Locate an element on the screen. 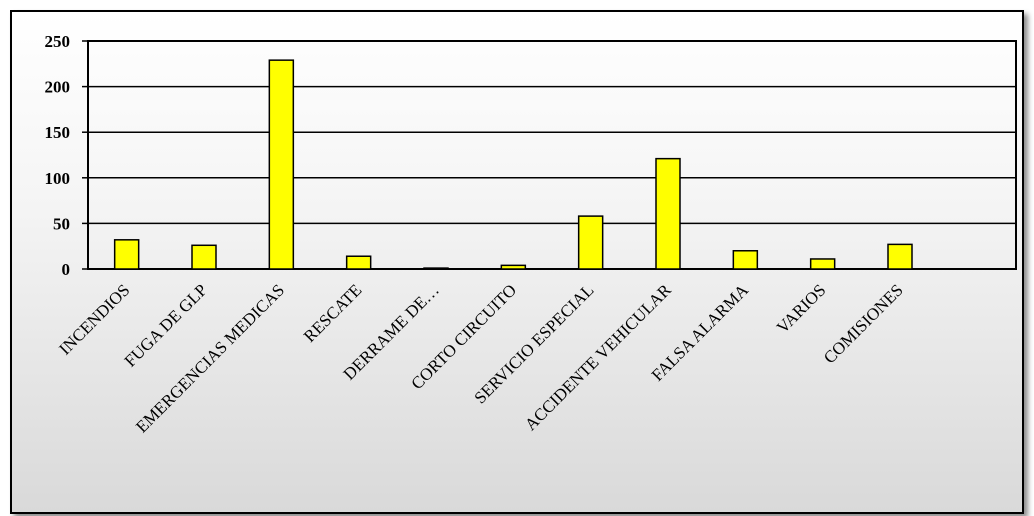  y-tick-label: 250 is located at coordinates (58, 41).